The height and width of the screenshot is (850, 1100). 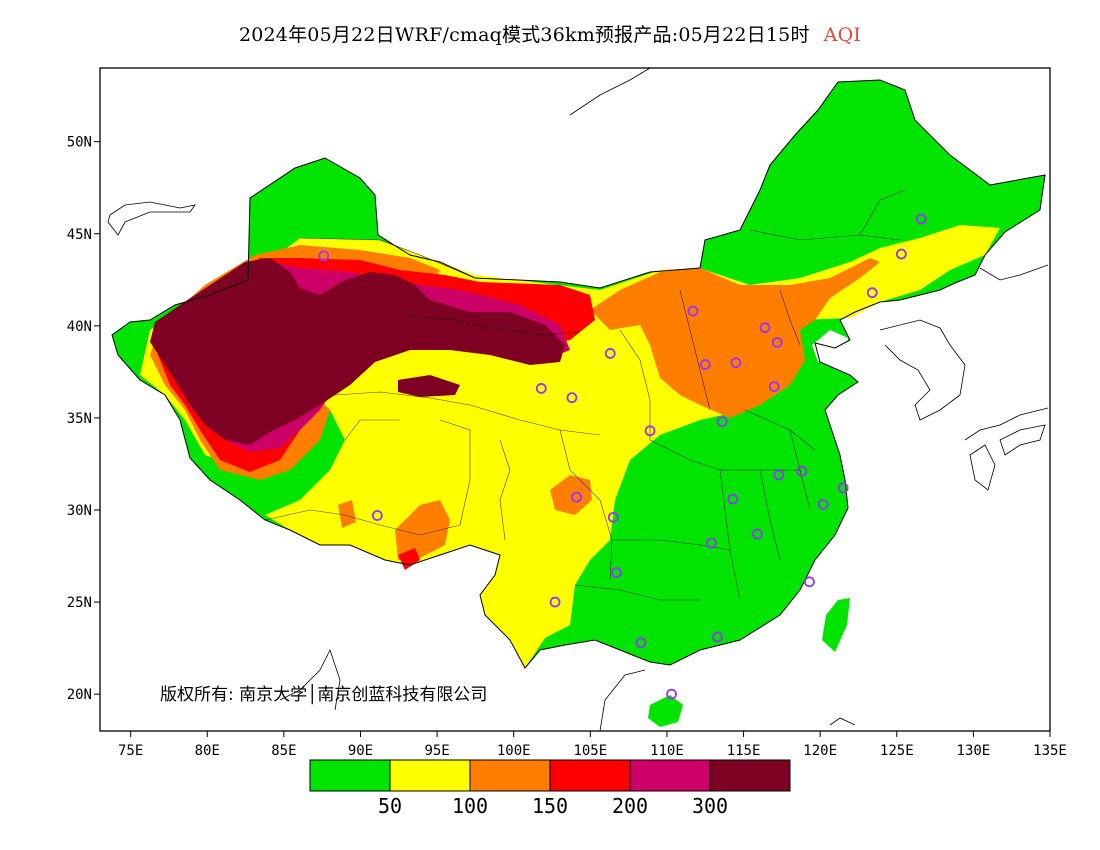 What do you see at coordinates (429, 386) in the screenshot?
I see `region-hazardous-qaidam` at bounding box center [429, 386].